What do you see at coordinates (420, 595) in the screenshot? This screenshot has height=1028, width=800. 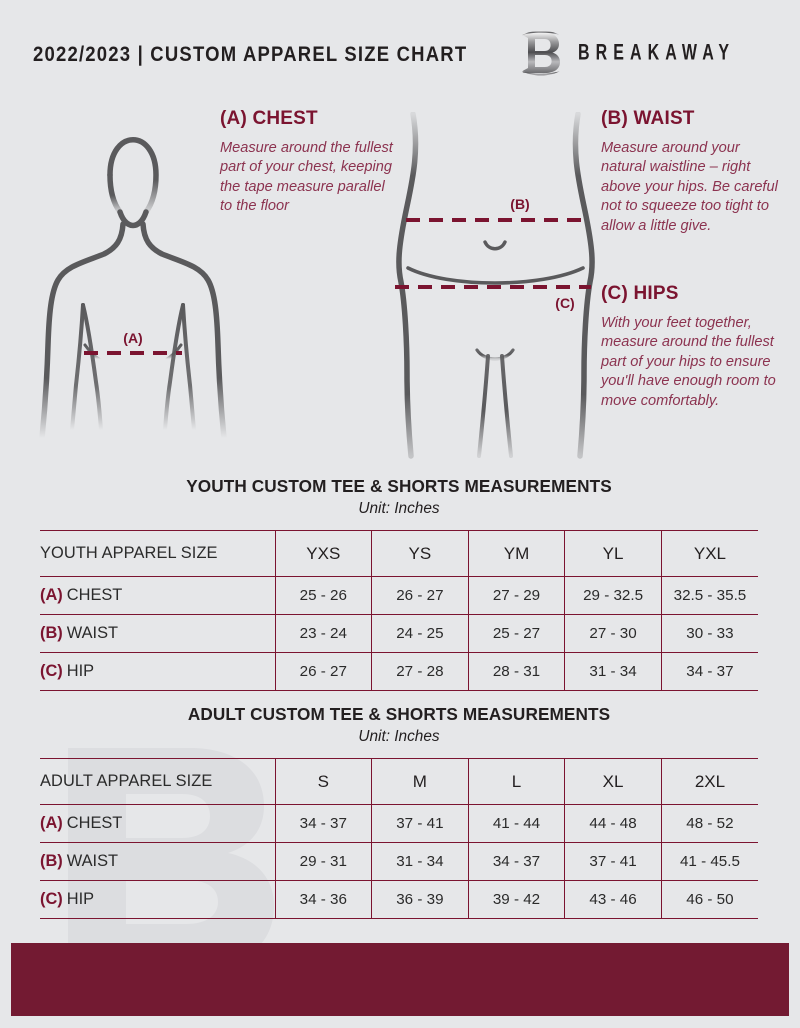 I see `youth-chest-ys: 26 - 27` at bounding box center [420, 595].